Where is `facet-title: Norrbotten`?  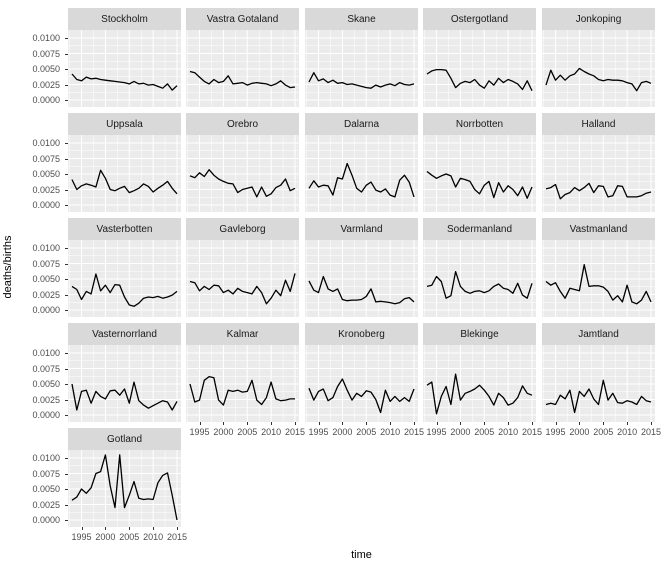 facet-title: Norrbotten is located at coordinates (479, 124).